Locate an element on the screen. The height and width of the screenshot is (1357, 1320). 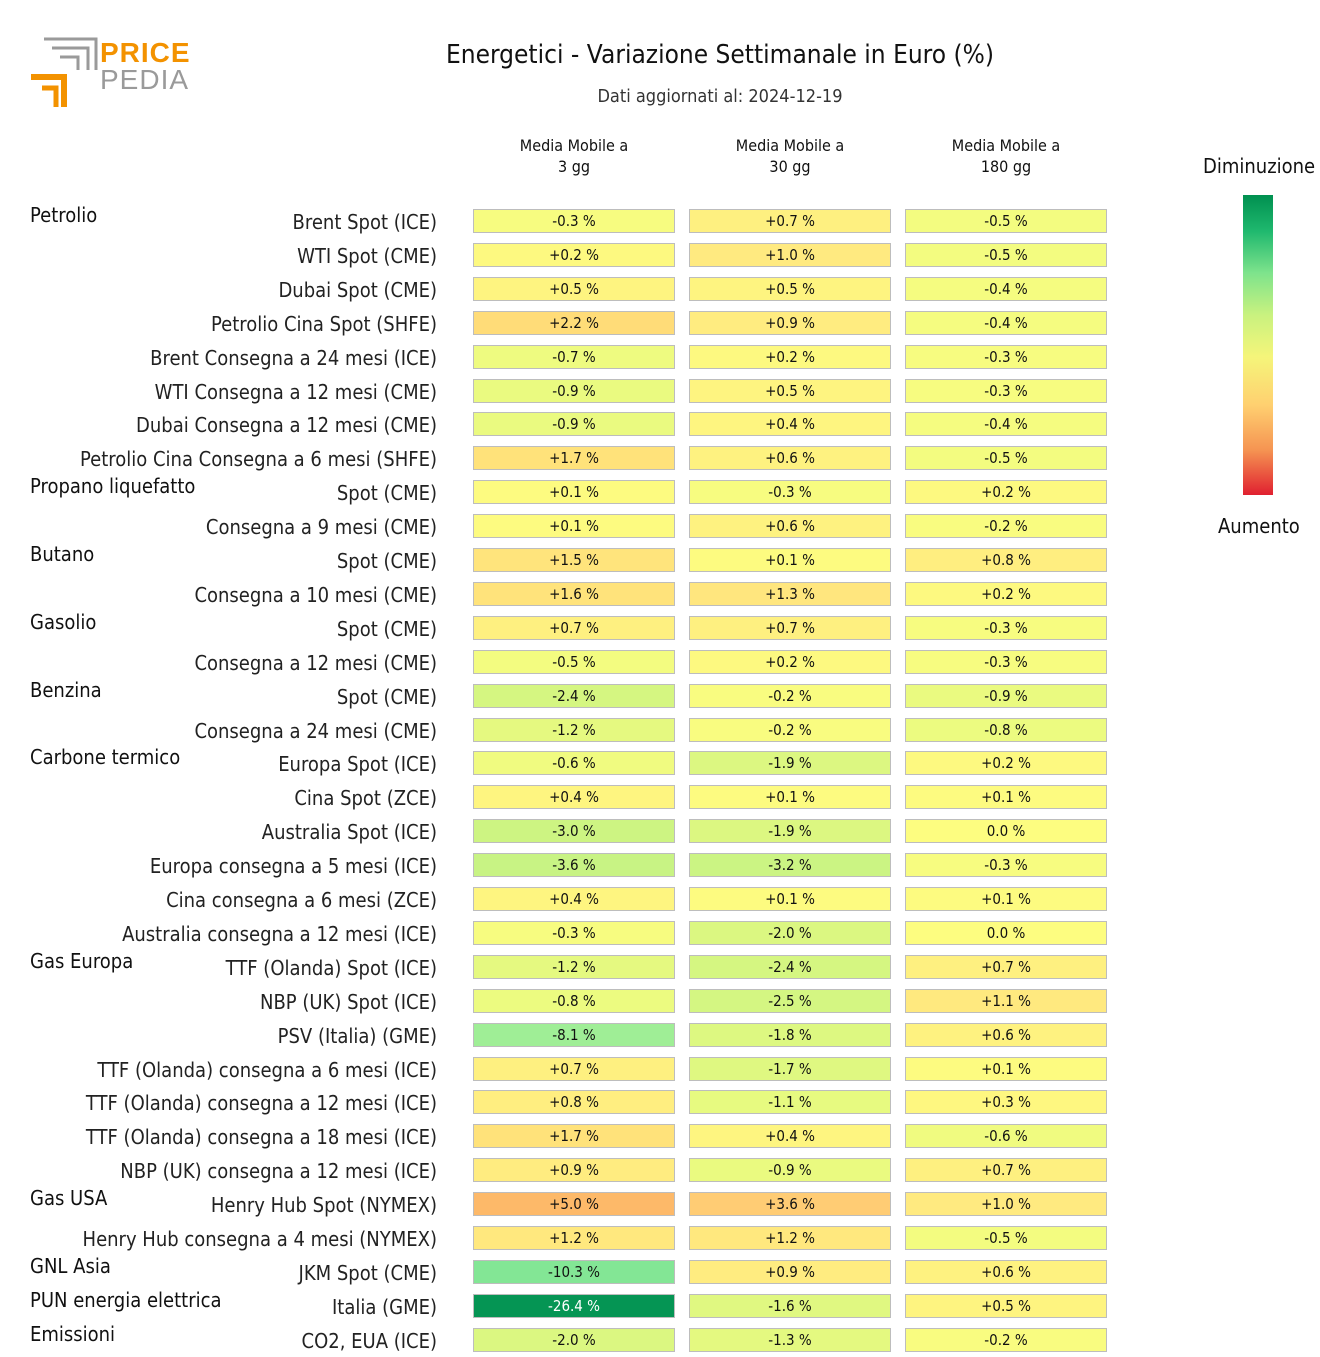
row-label: TTF (Olanda) consegna a 18 mesi (ICE) is located at coordinates (261, 1137).